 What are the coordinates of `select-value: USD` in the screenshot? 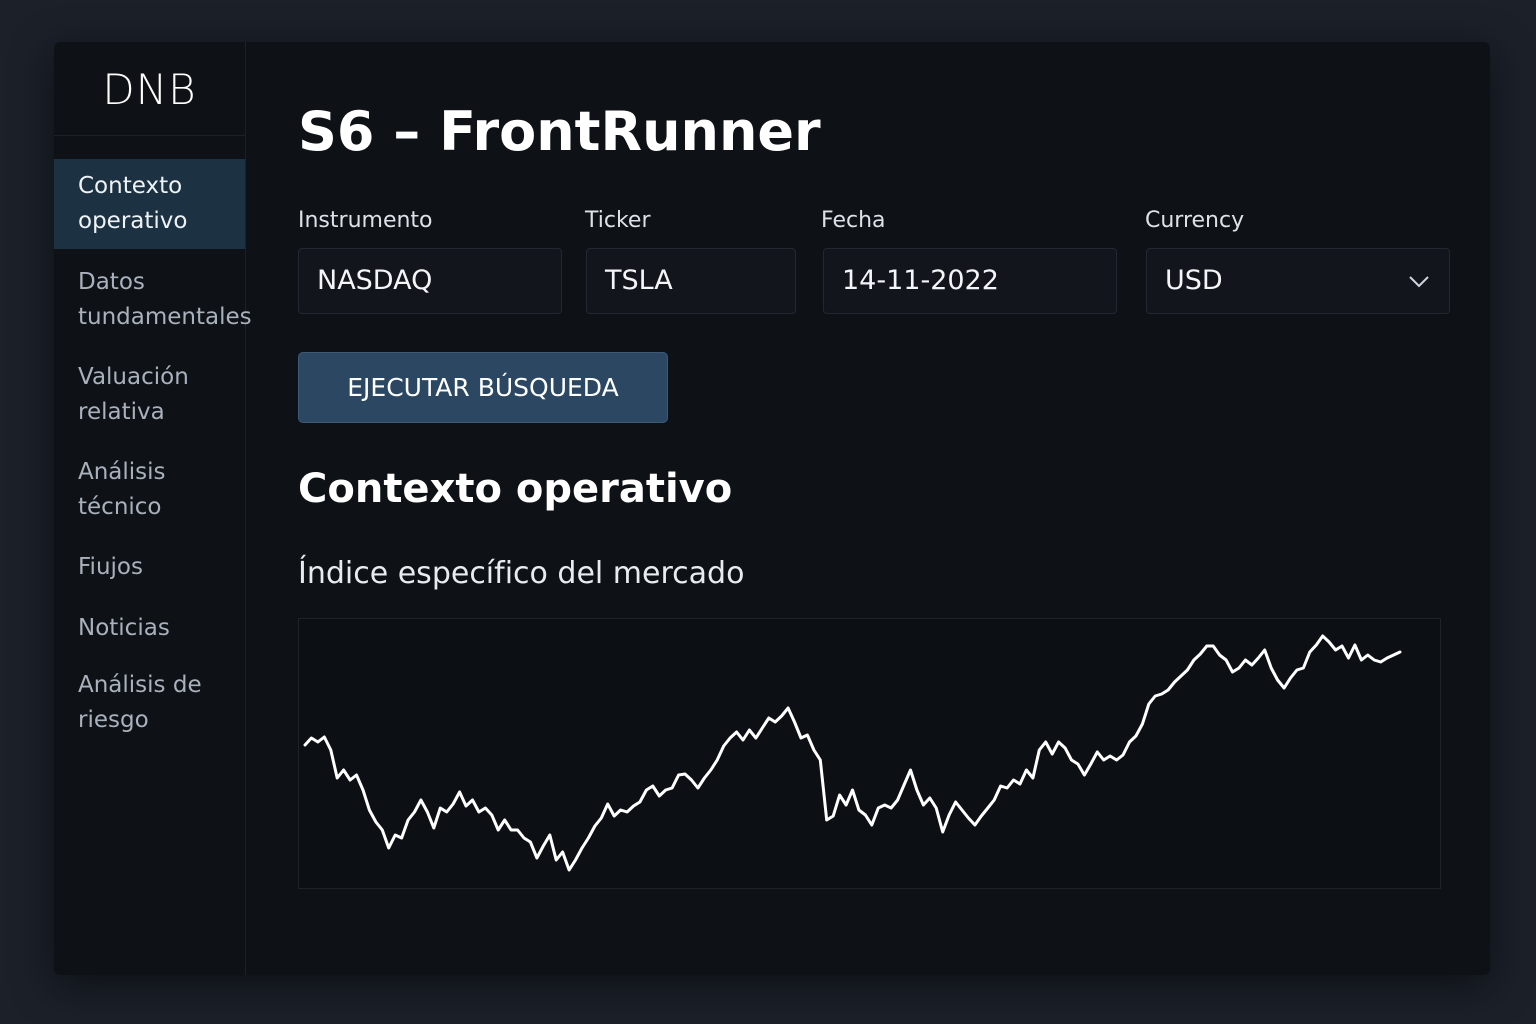 It's located at (1194, 280).